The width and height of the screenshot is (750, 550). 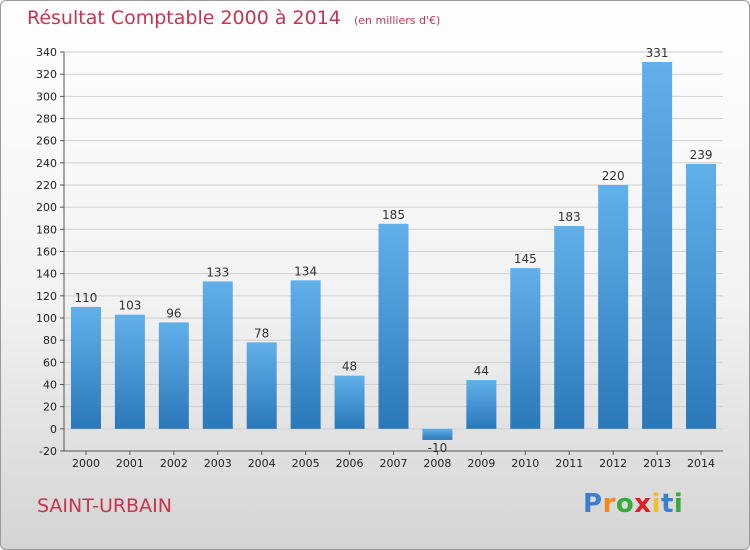 What do you see at coordinates (438, 448) in the screenshot?
I see `data-label: -10` at bounding box center [438, 448].